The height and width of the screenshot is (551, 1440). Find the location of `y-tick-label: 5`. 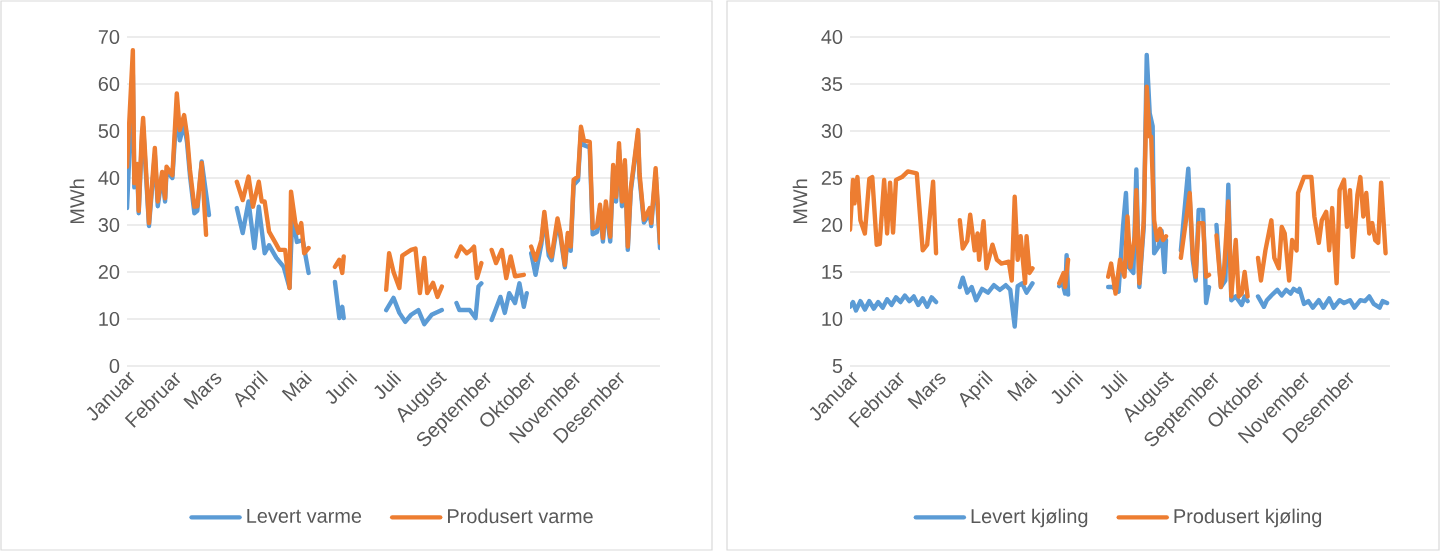

y-tick-label: 5 is located at coordinates (837, 366).